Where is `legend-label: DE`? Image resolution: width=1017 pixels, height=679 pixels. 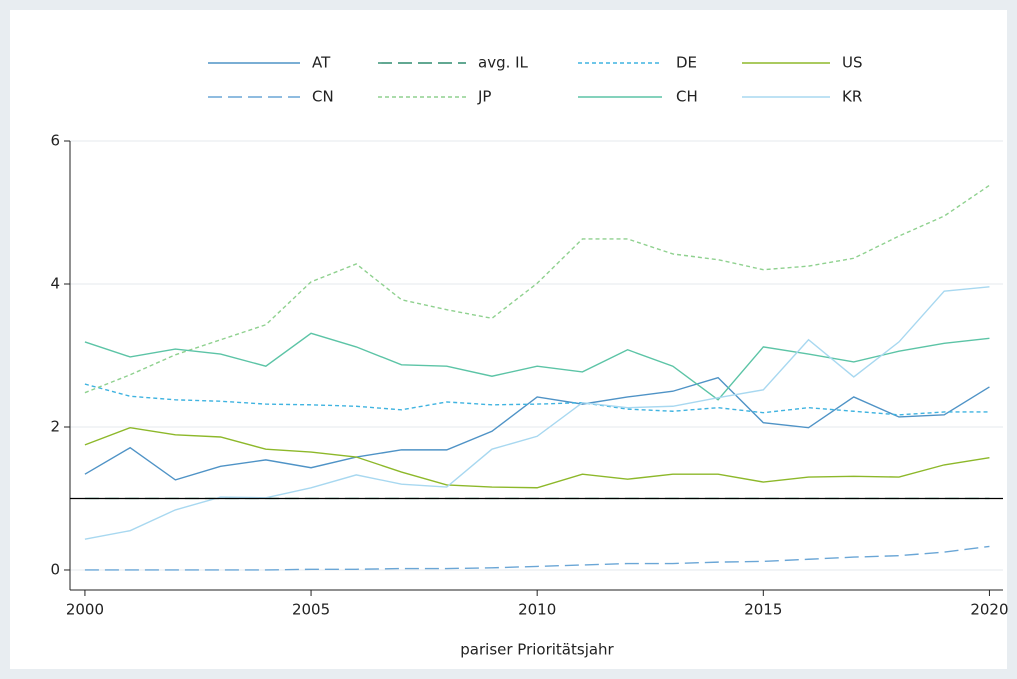
legend-label: DE is located at coordinates (686, 63).